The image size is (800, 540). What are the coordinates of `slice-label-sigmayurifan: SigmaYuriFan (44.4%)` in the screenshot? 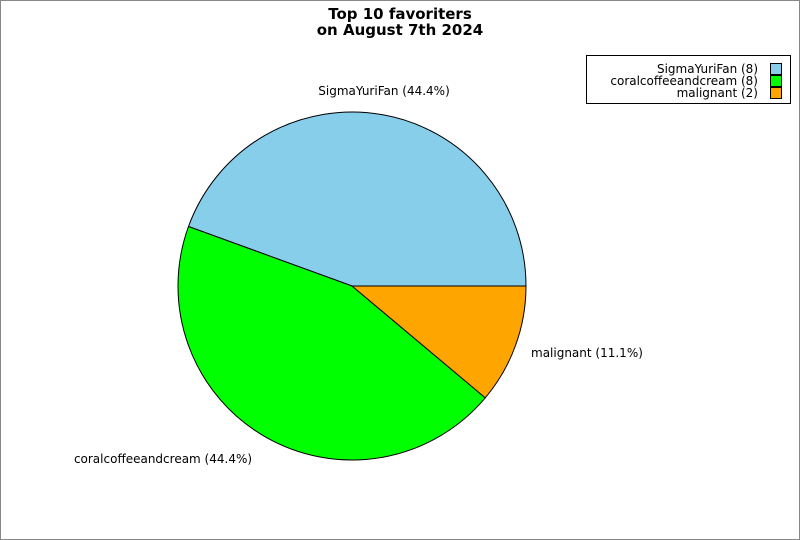 It's located at (384, 91).